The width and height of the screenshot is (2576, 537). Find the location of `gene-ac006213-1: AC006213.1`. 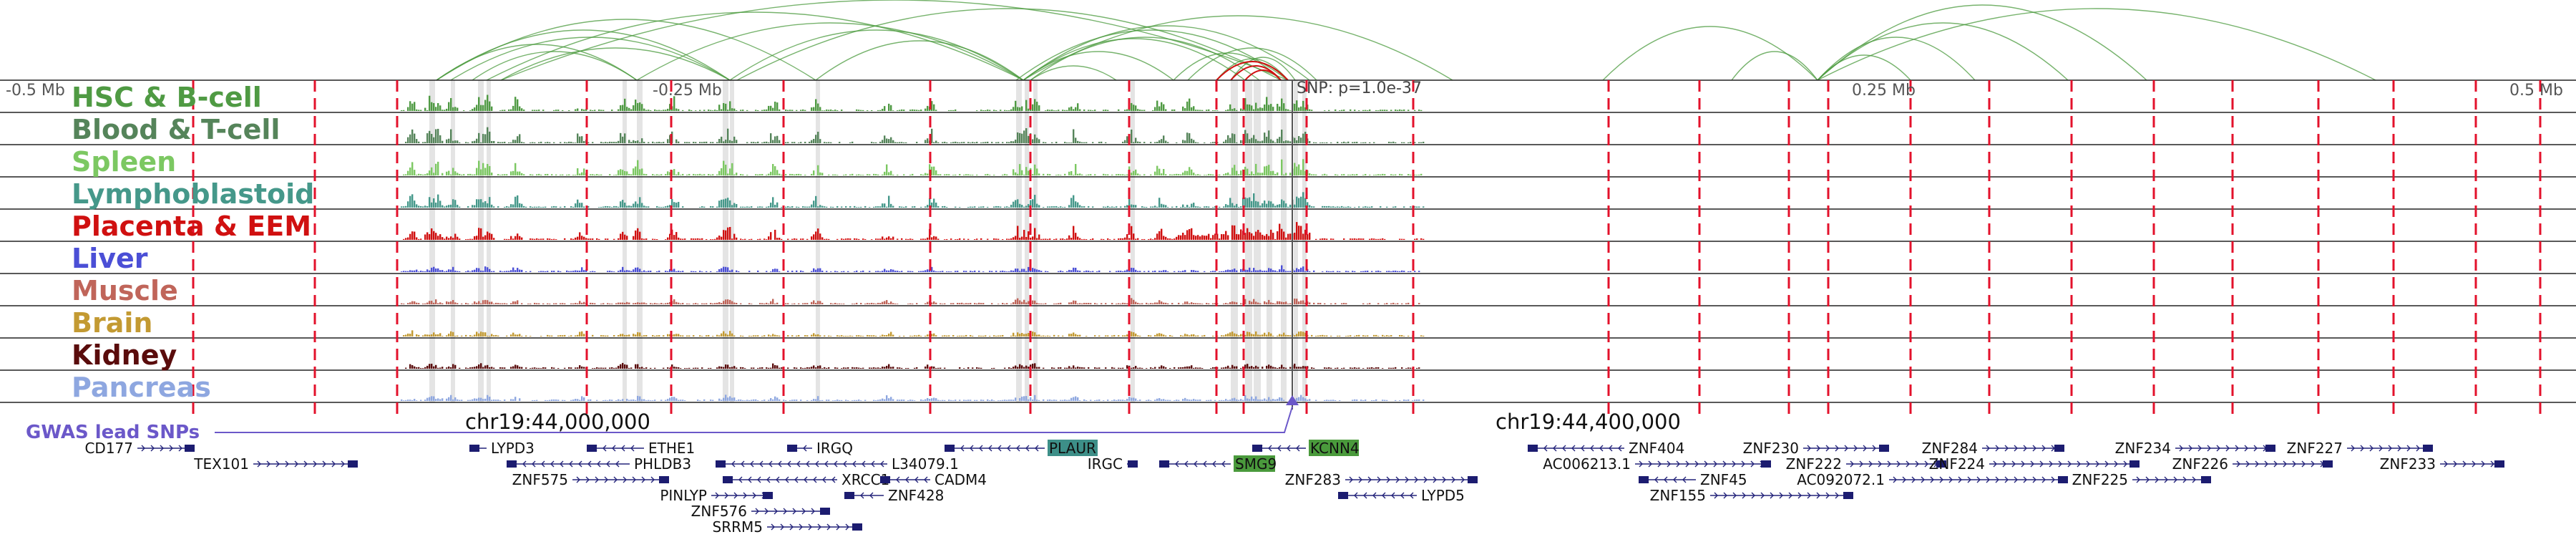

gene-ac006213-1: AC006213.1 is located at coordinates (1657, 464).